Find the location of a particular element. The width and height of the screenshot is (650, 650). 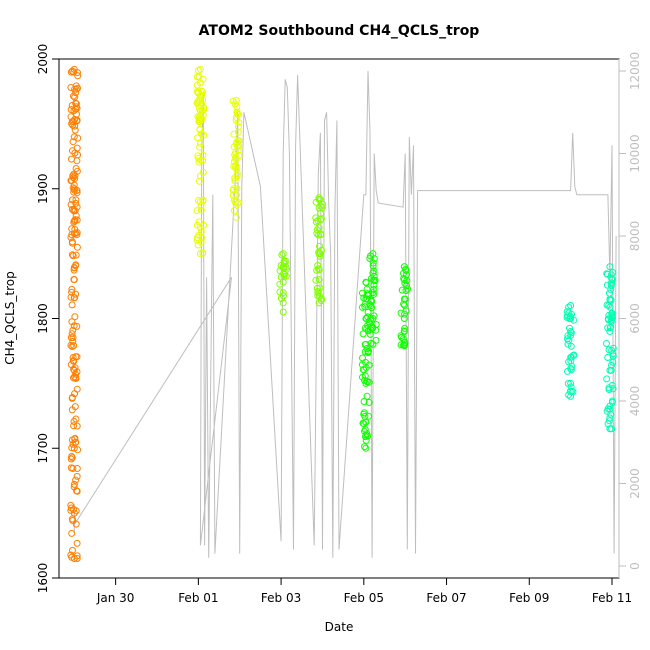

y-tick-label: 1700 is located at coordinates (43, 448).